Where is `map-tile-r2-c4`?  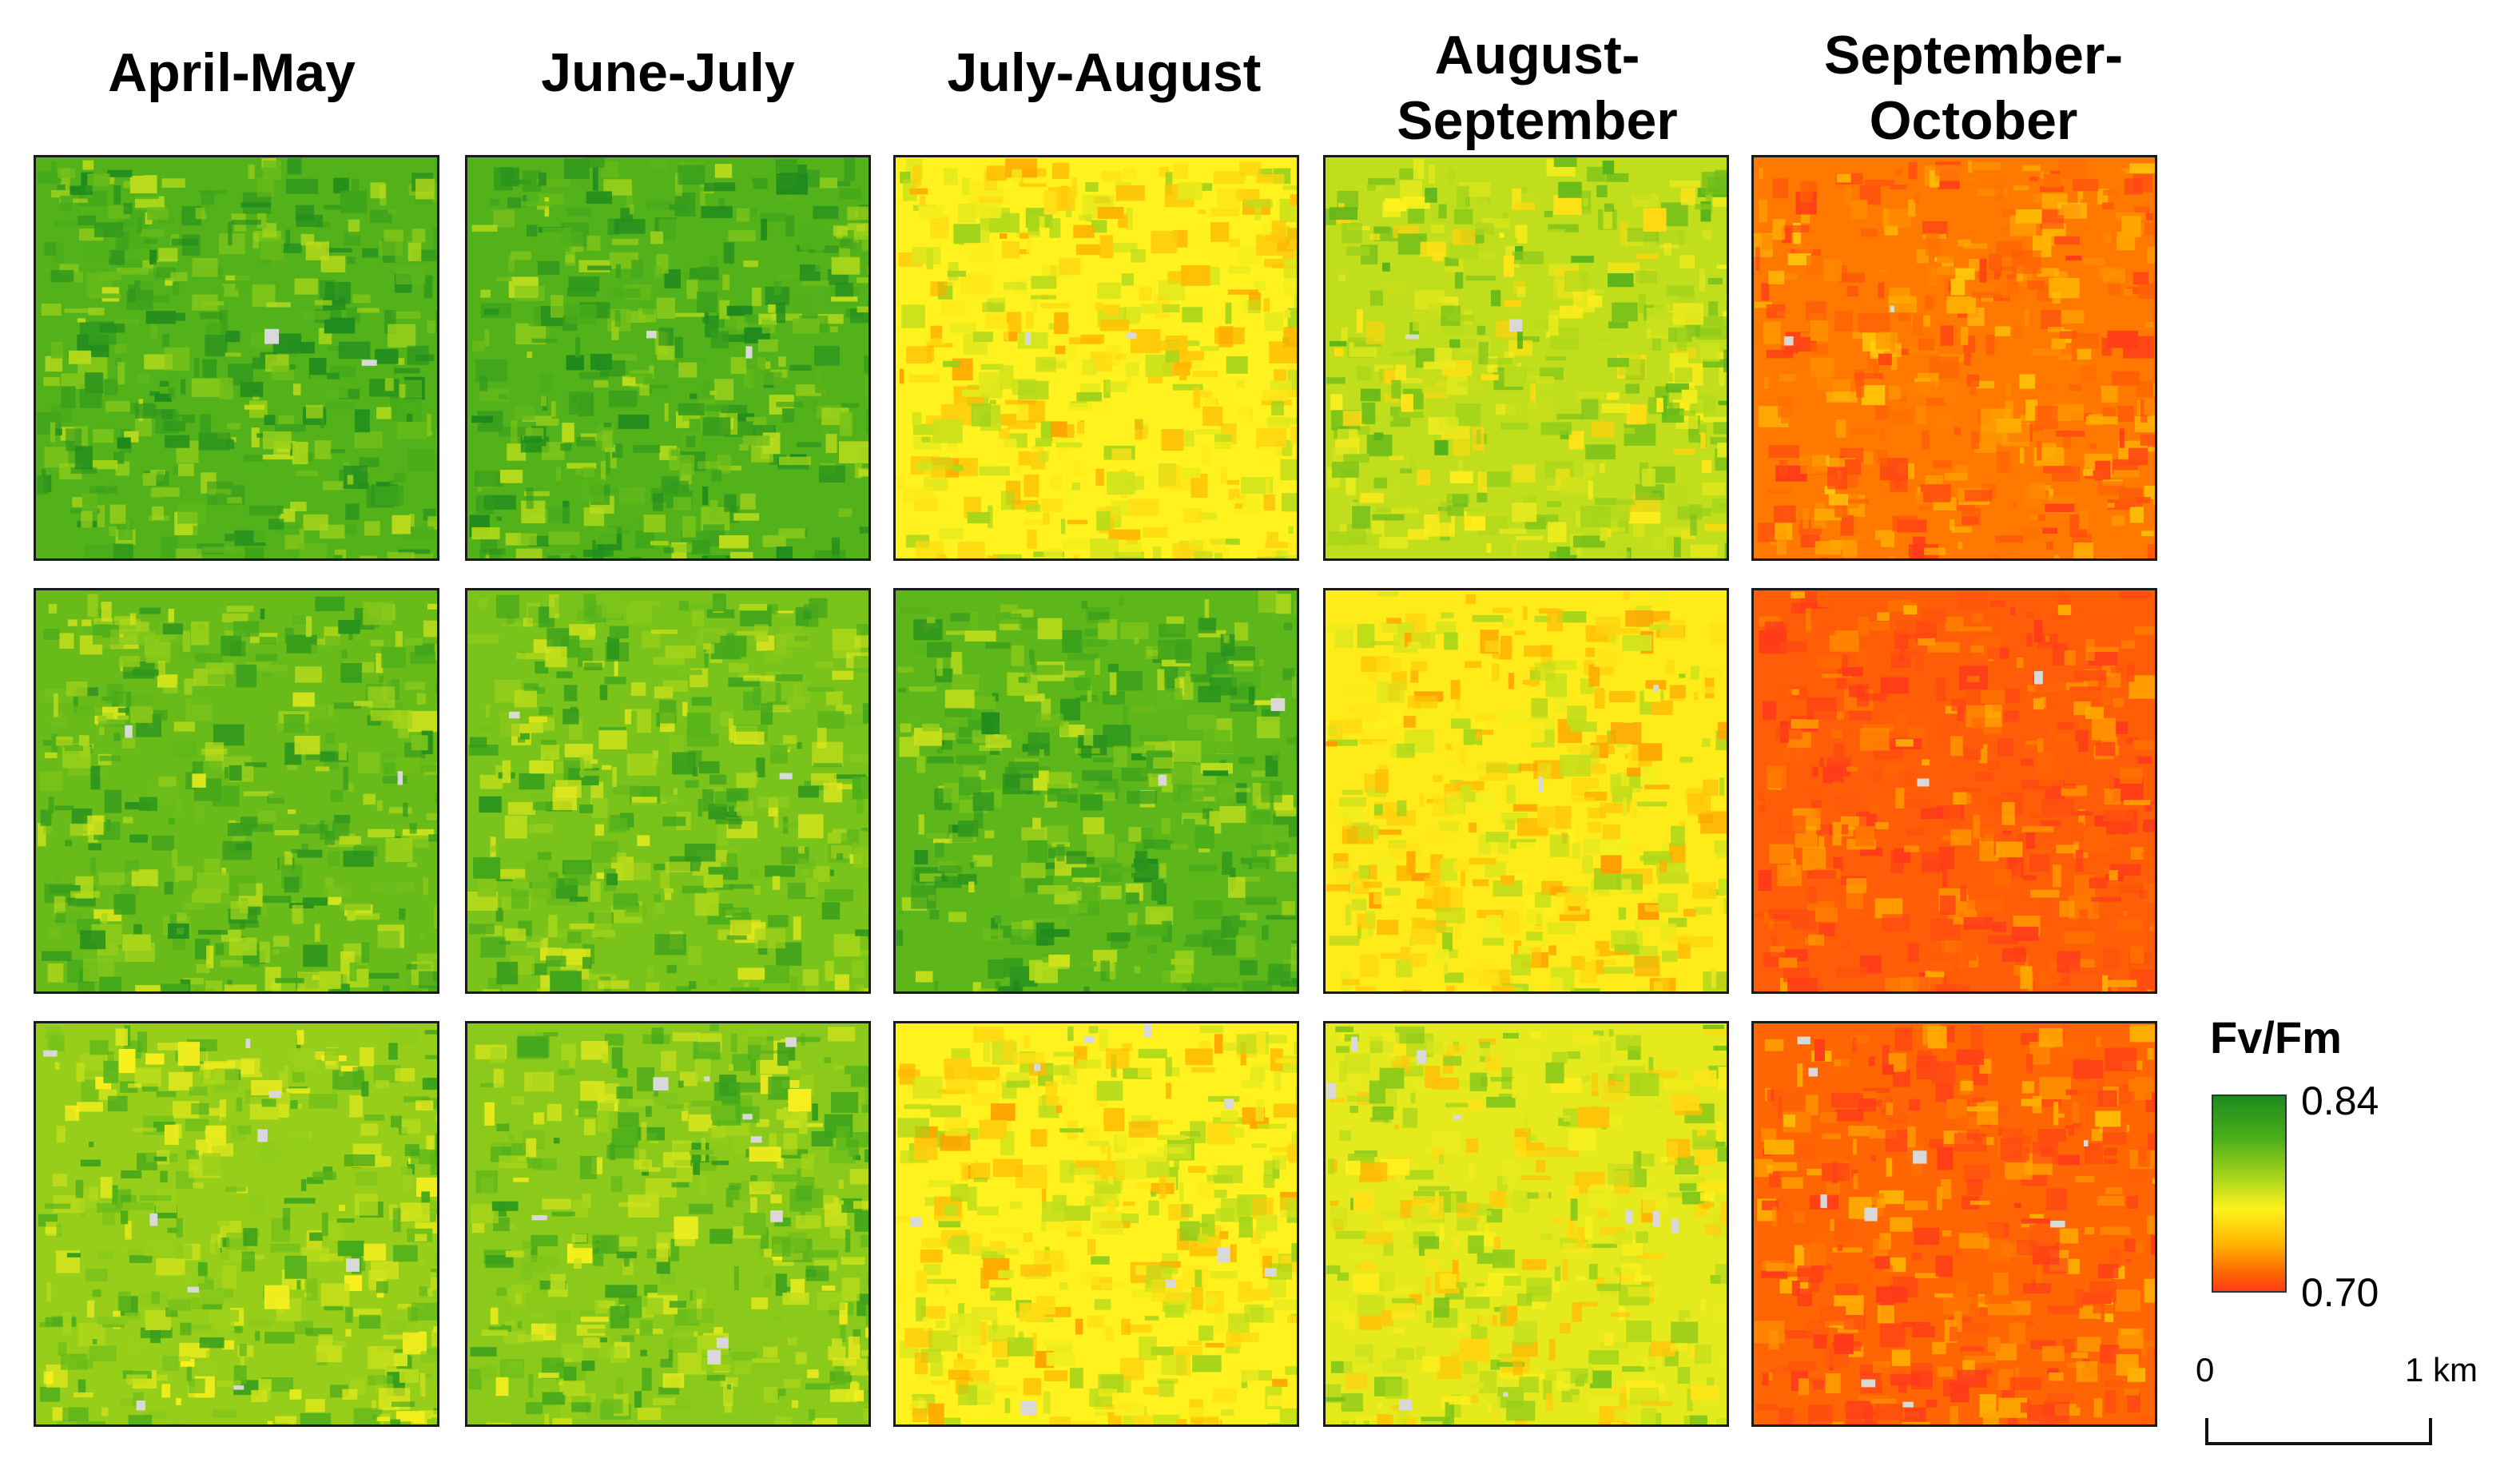
map-tile-r2-c4 is located at coordinates (1526, 791).